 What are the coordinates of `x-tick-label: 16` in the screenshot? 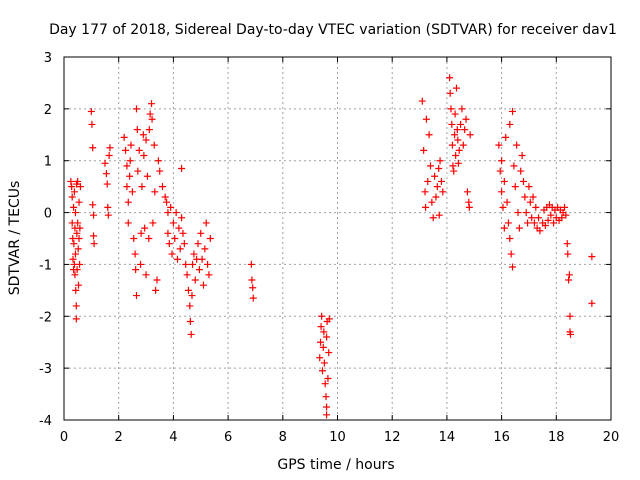 It's located at (501, 437).